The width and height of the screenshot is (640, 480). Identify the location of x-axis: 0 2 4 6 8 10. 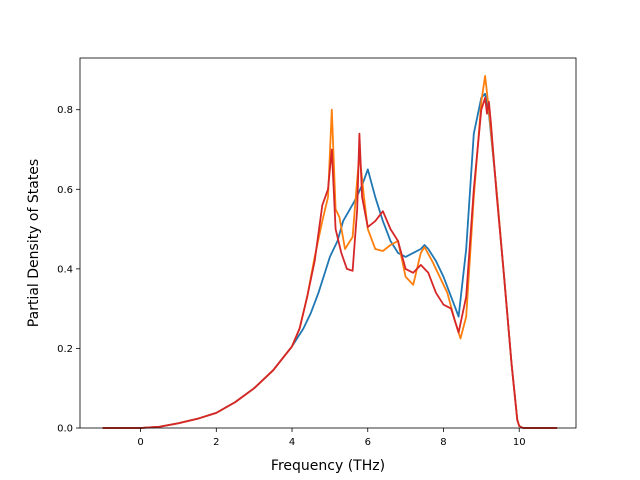
(331, 438).